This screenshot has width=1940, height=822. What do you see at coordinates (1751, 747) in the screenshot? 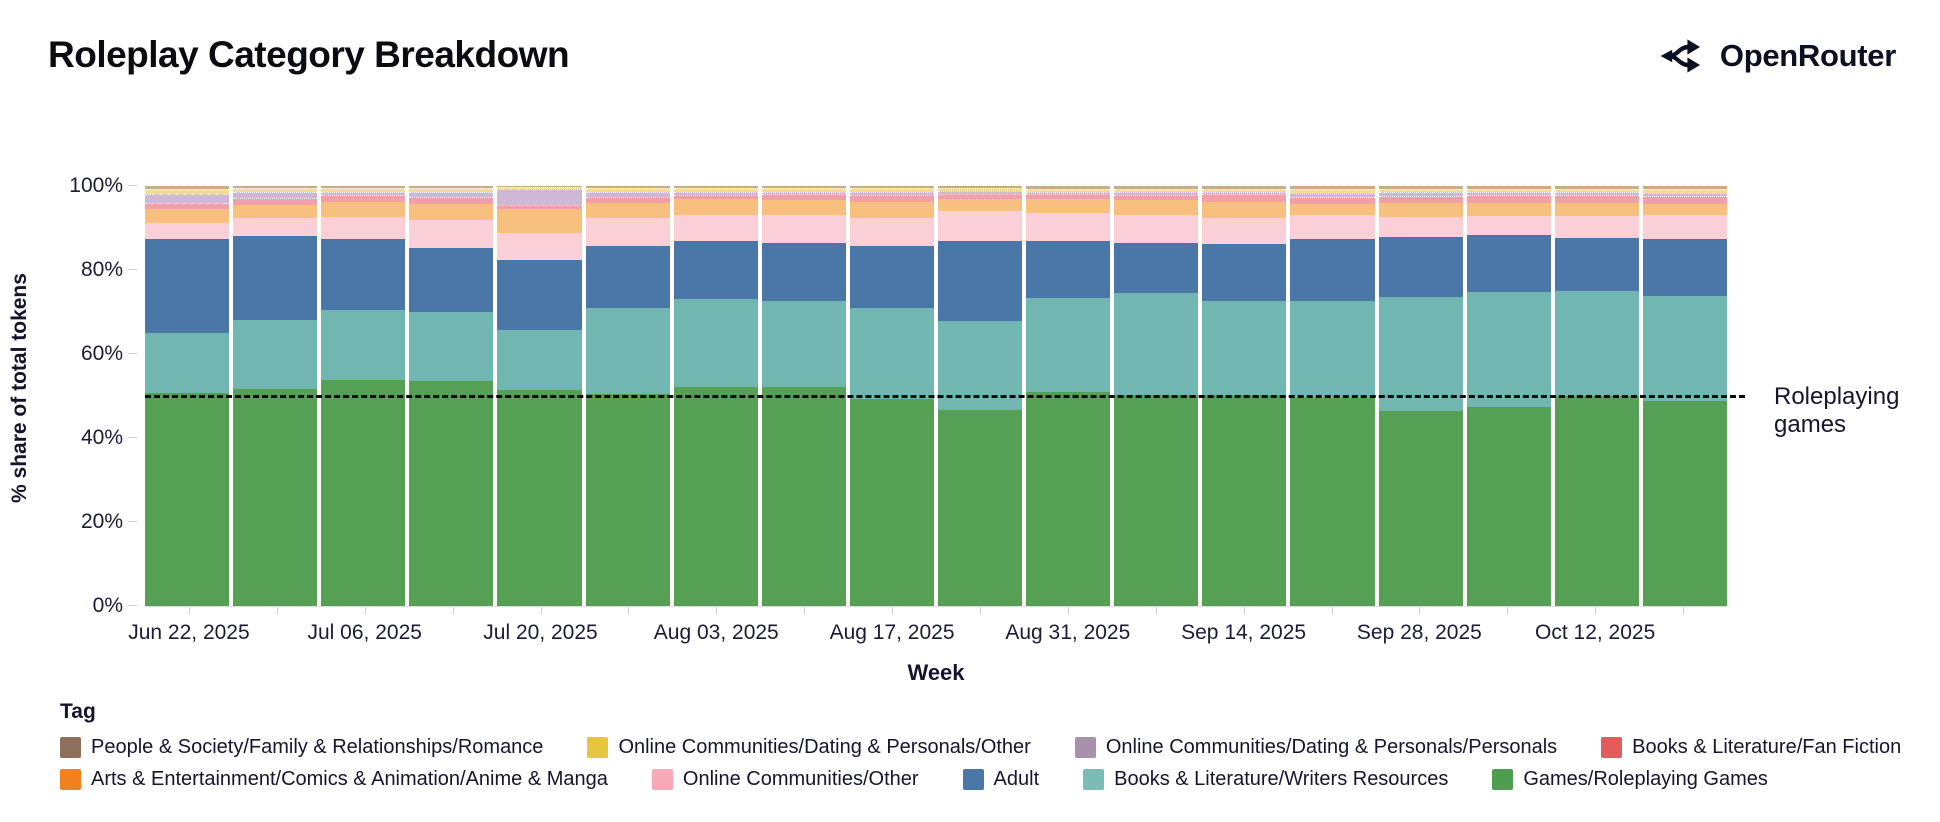
I see `legend-item-fan_fiction: Books & Literature/Fan Fiction` at bounding box center [1751, 747].